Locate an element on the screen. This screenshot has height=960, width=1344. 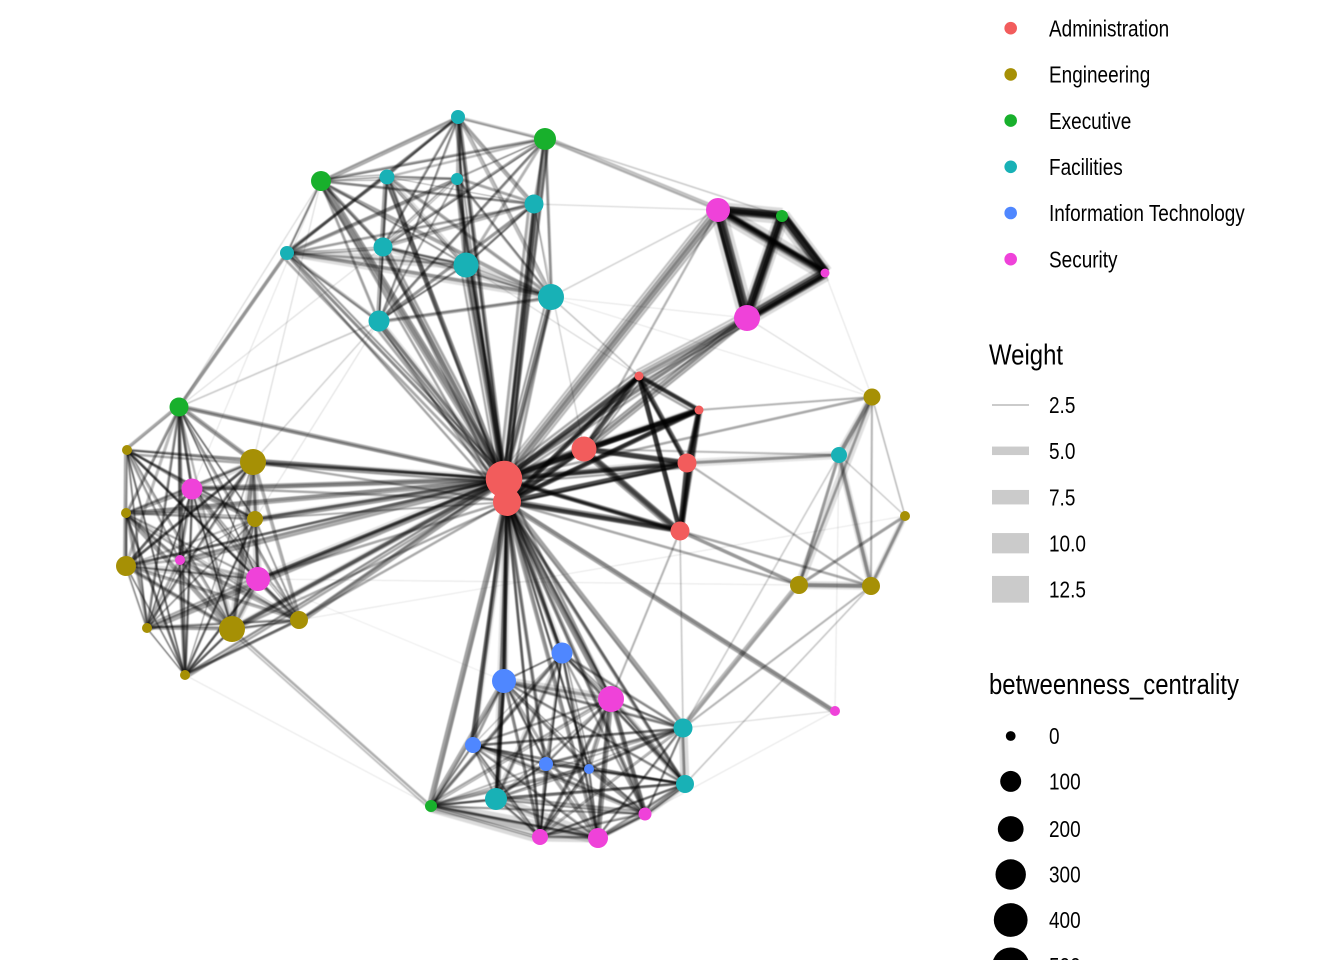
svg-text: 7.5 is located at coordinates (1062, 498).